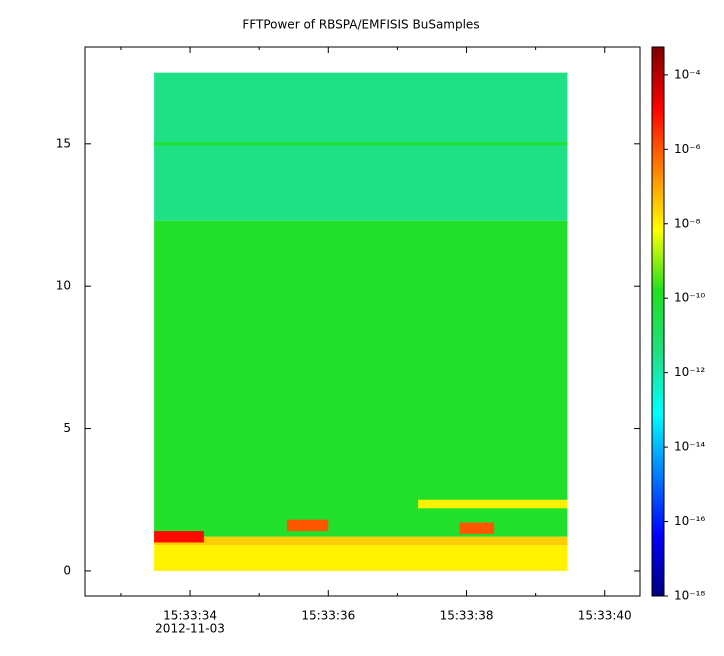 The width and height of the screenshot is (724, 656). I want to click on colorbar-tick-label: 10⁻⁸, so click(687, 223).